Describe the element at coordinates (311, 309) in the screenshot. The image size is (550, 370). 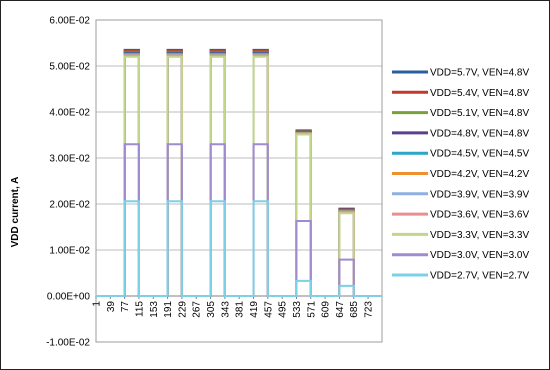
I see `x-tick-label: 571` at that location.